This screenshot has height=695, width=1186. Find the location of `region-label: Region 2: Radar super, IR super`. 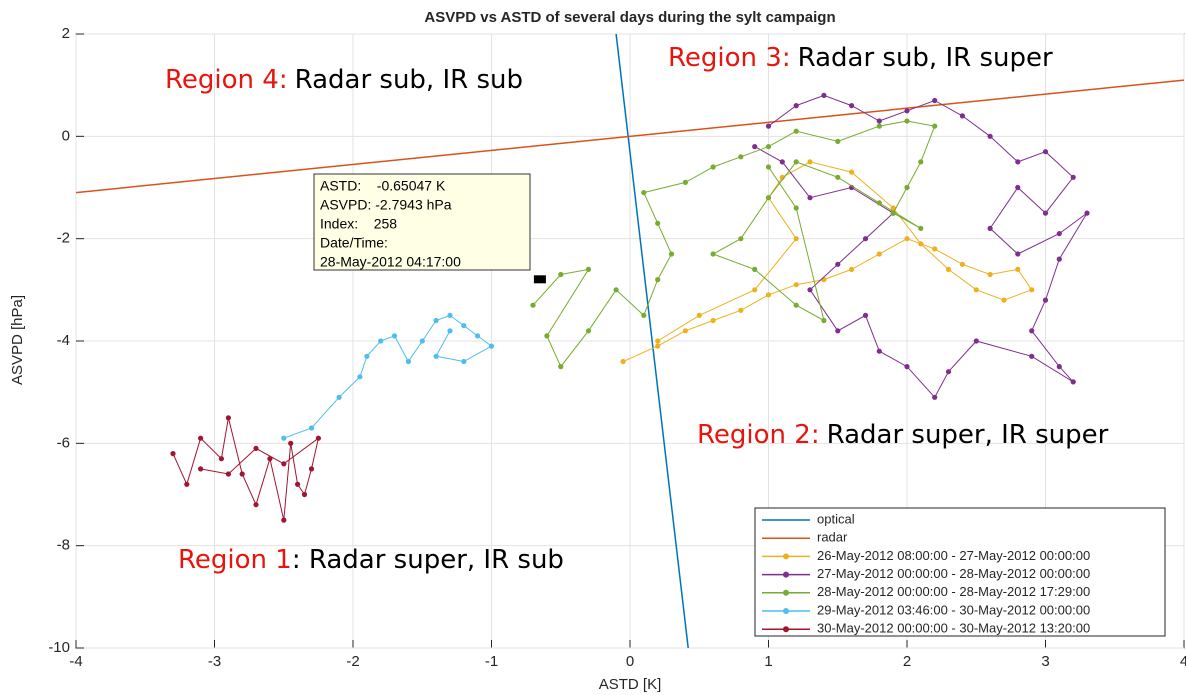

region-label: Region 2: Radar super, IR super is located at coordinates (903, 435).